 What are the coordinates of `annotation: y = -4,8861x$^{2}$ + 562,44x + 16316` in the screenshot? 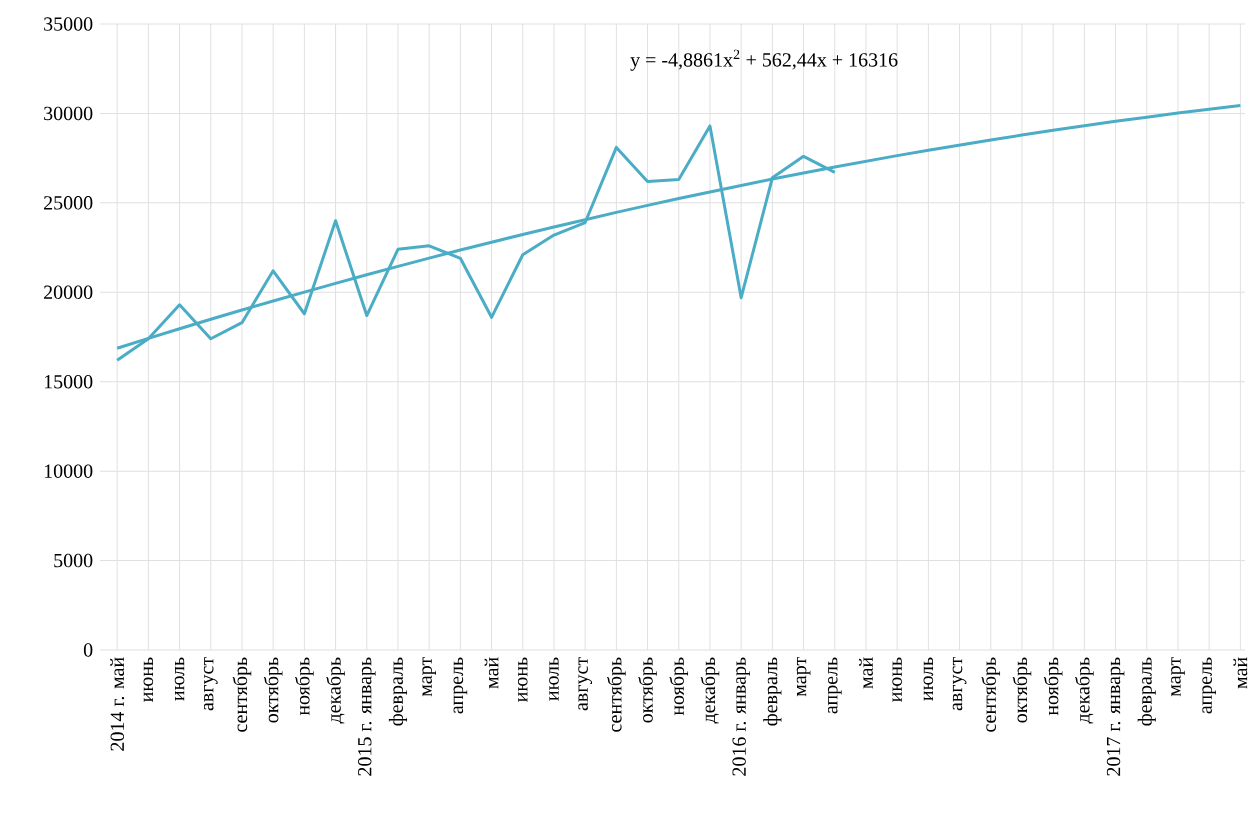 It's located at (764, 60).